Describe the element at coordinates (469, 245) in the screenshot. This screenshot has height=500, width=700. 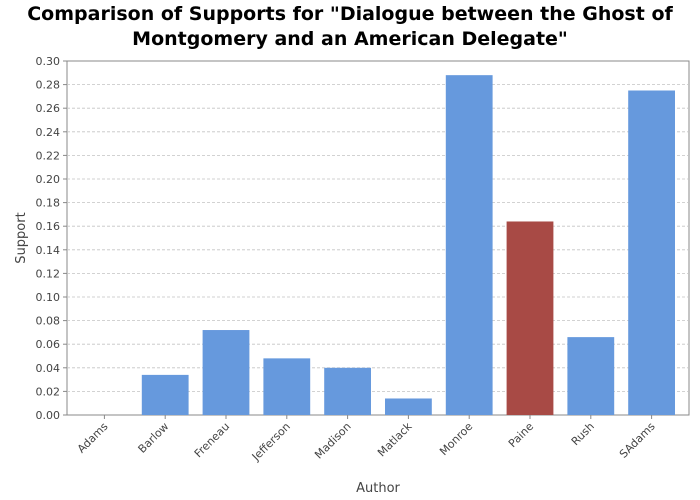
I see `bar-monroe` at that location.